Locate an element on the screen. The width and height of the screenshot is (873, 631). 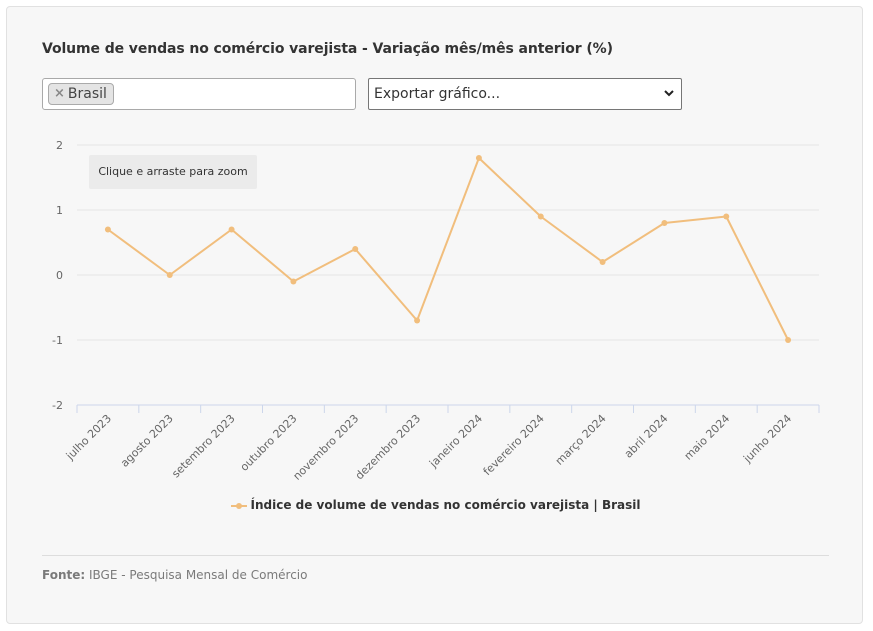
region-tag-label: Brasil is located at coordinates (87, 94).